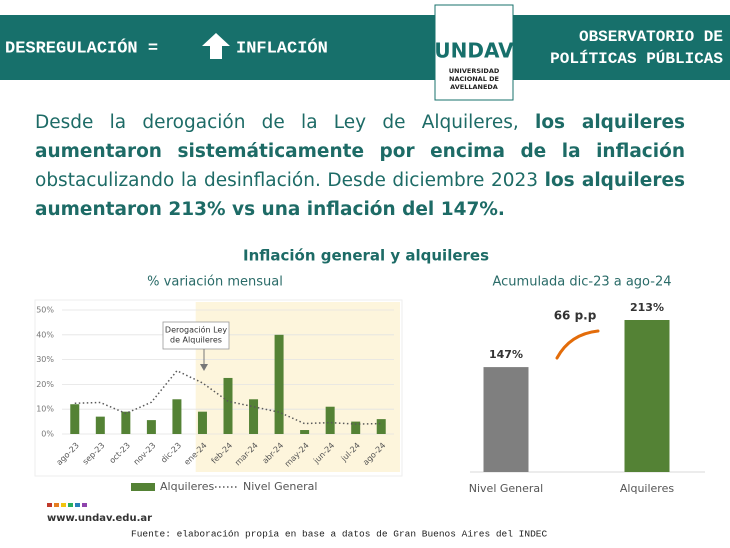 This screenshot has width=730, height=548. Describe the element at coordinates (506, 488) in the screenshot. I see `x-tick-label: Nivel General` at that location.